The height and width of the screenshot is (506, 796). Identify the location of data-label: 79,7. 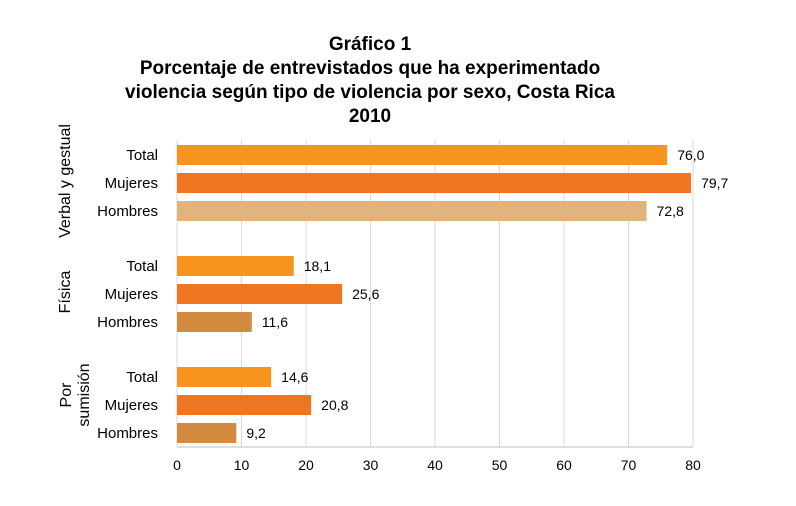
(714, 183).